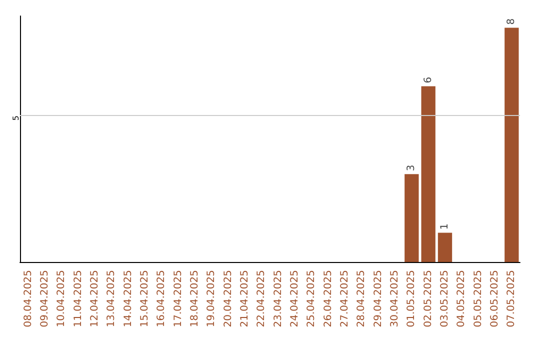 The image size is (540, 340). I want to click on x-tick-label: 20.04.2025, so click(228, 299).